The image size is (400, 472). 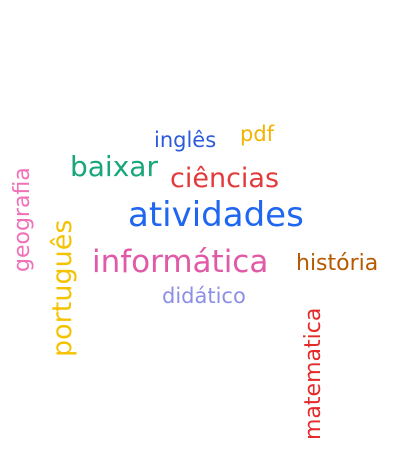 I want to click on word-ciencias: ciências, so click(x=225, y=178).